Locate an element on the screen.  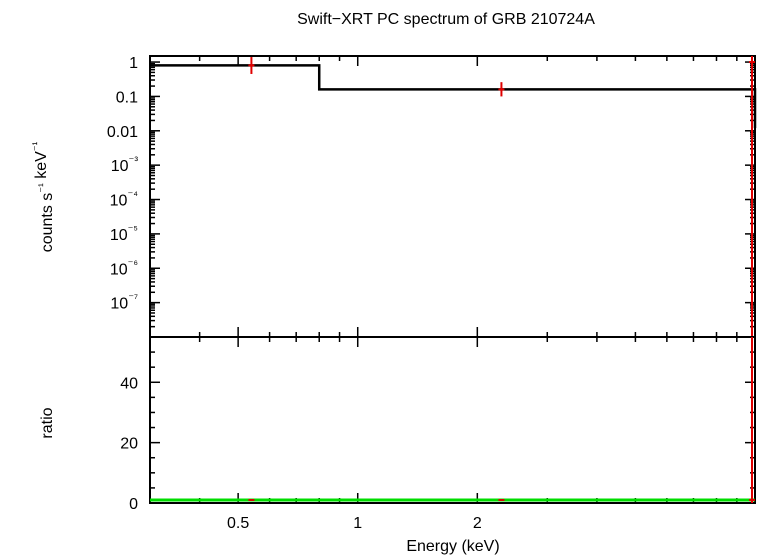
y-tick-label: 10⁻⁴ is located at coordinates (124, 200).